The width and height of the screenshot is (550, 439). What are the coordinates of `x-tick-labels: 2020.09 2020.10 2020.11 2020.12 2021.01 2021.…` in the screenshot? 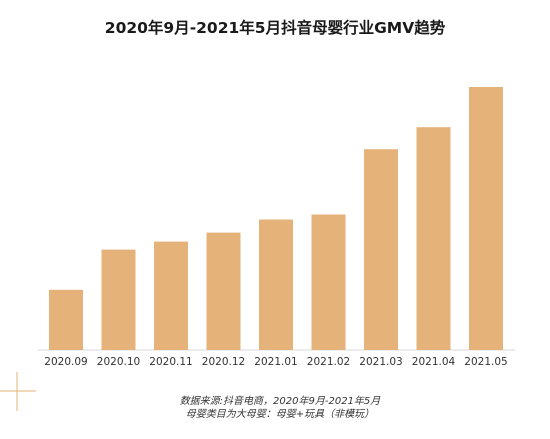 It's located at (275, 362).